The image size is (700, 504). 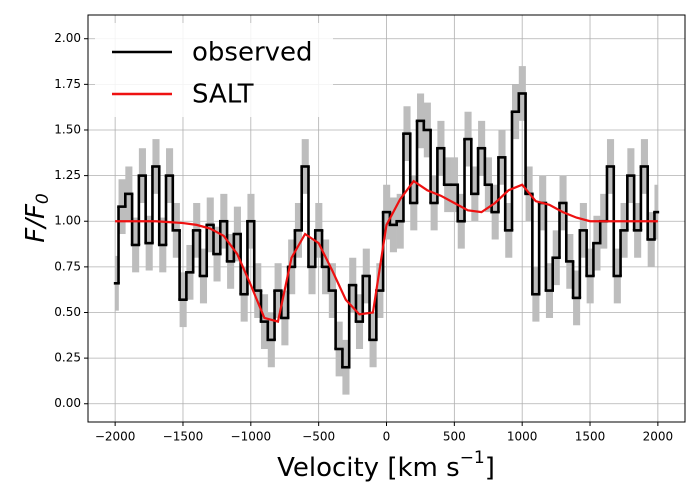 What do you see at coordinates (43, 198) in the screenshot?
I see `y-label-sub: 0` at bounding box center [43, 198].